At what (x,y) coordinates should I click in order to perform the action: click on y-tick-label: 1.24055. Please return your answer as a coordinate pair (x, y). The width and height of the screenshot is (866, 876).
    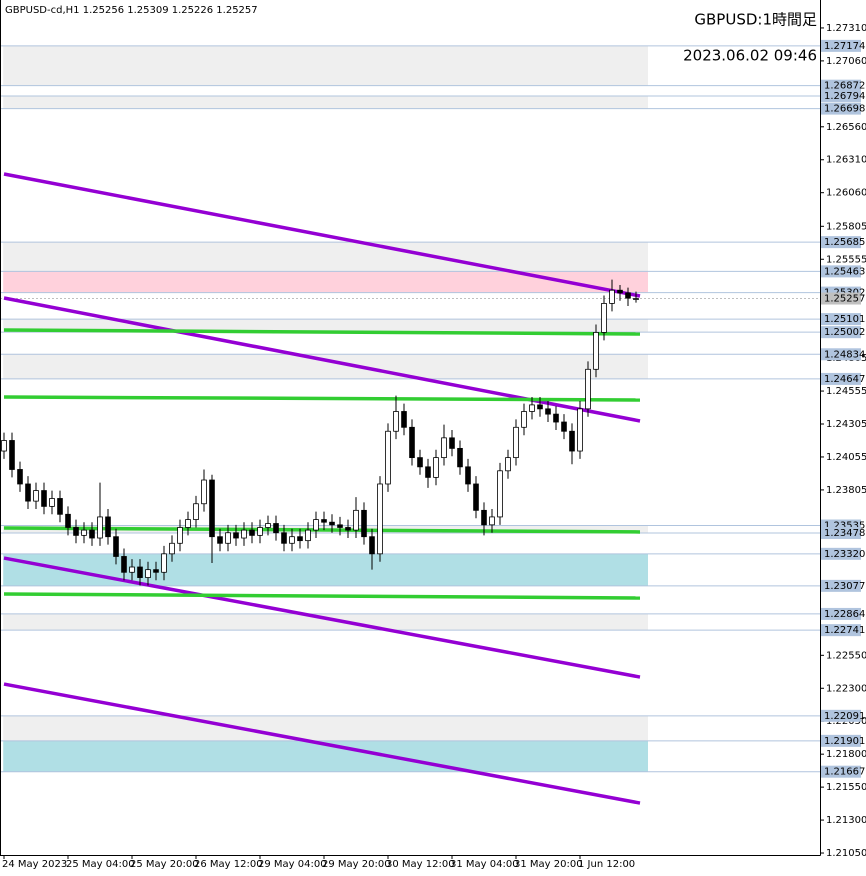
    Looking at the image, I should click on (846, 457).